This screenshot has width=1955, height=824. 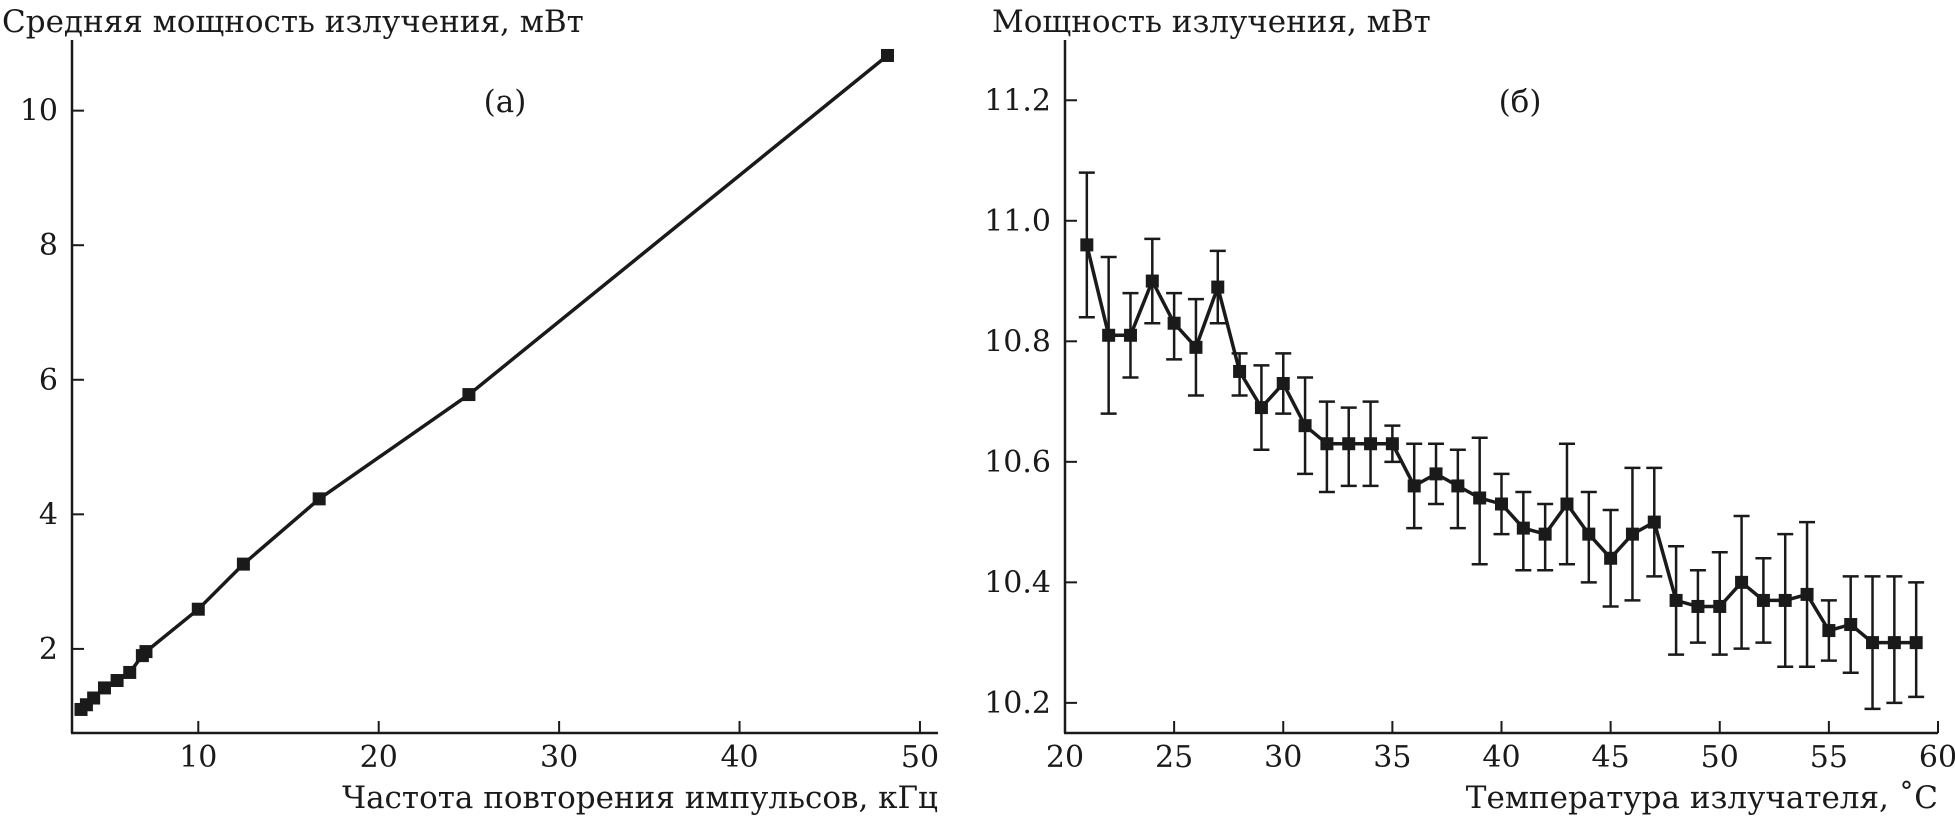 I want to click on panel-label-a: (а), so click(x=505, y=102).